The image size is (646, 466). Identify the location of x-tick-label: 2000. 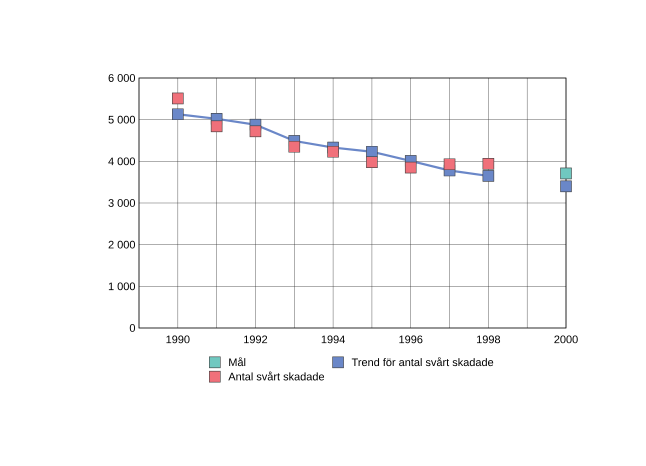
(566, 340).